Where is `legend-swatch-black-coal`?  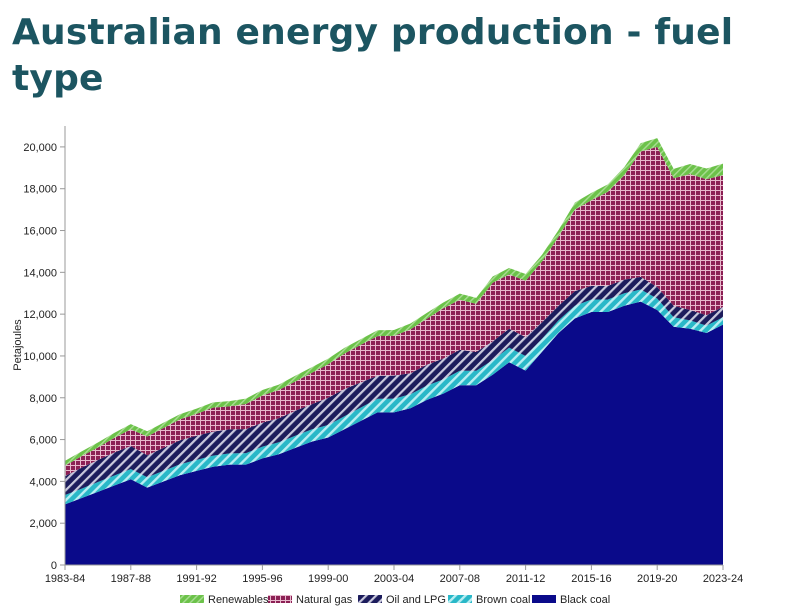 legend-swatch-black-coal is located at coordinates (544, 599).